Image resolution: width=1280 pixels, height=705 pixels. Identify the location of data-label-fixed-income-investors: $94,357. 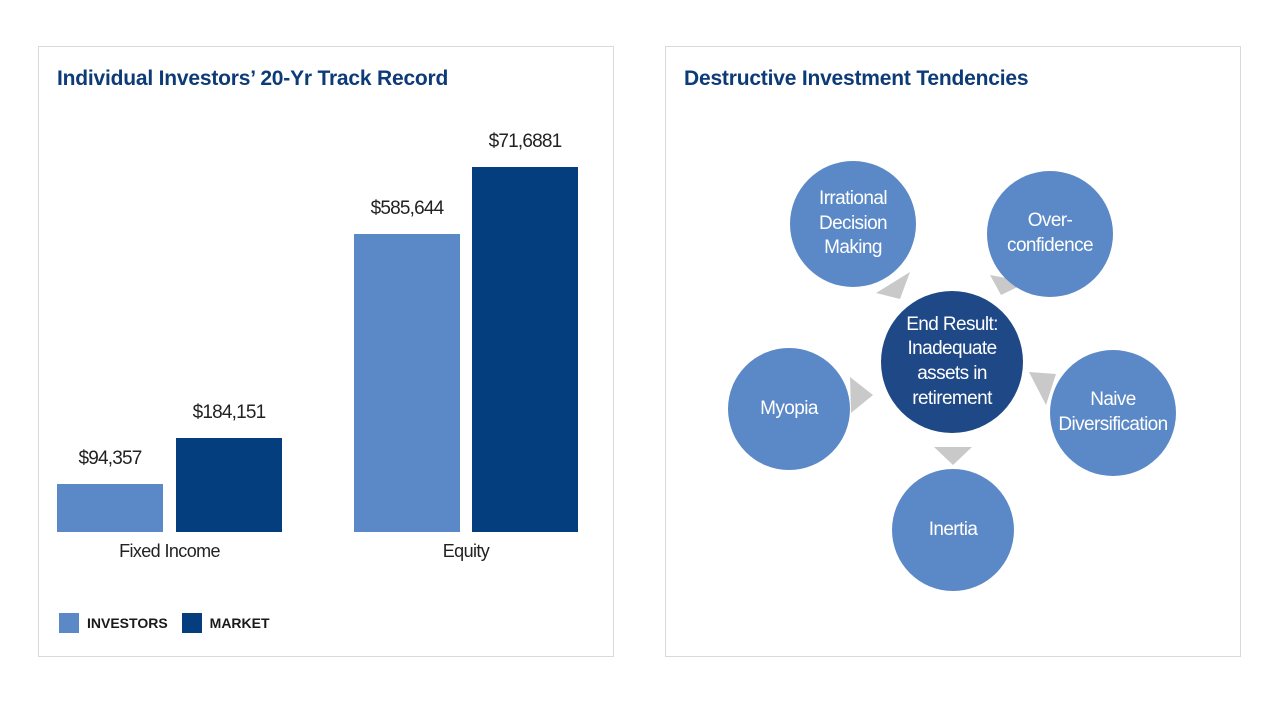
(110, 458).